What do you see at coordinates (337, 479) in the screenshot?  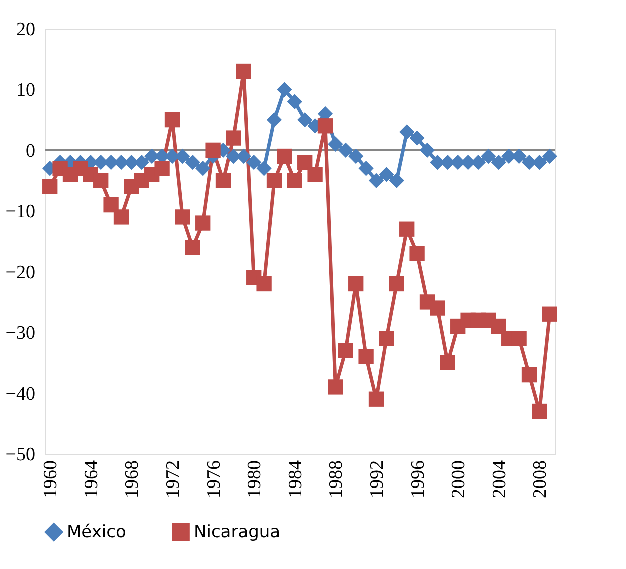 I see `x-tick-label: 1988` at bounding box center [337, 479].